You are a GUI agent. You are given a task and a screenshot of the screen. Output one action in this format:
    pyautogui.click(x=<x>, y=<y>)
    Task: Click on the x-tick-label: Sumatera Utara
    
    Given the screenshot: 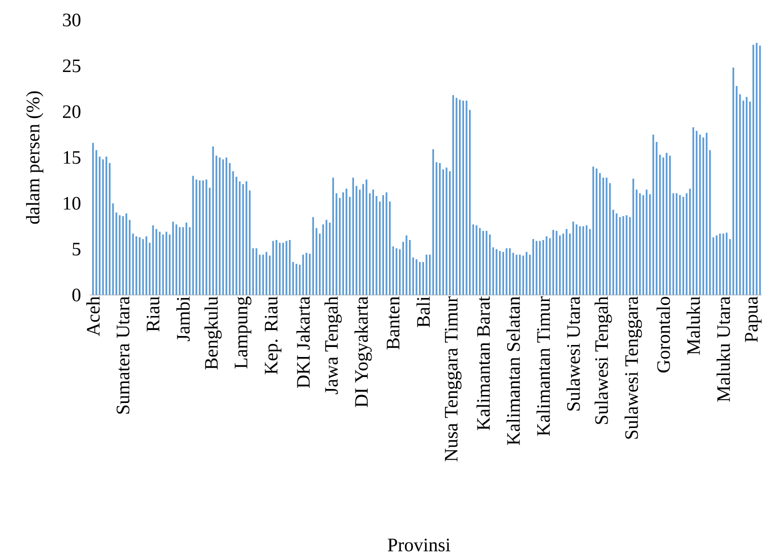 What is the action you would take?
    pyautogui.click(x=123, y=355)
    